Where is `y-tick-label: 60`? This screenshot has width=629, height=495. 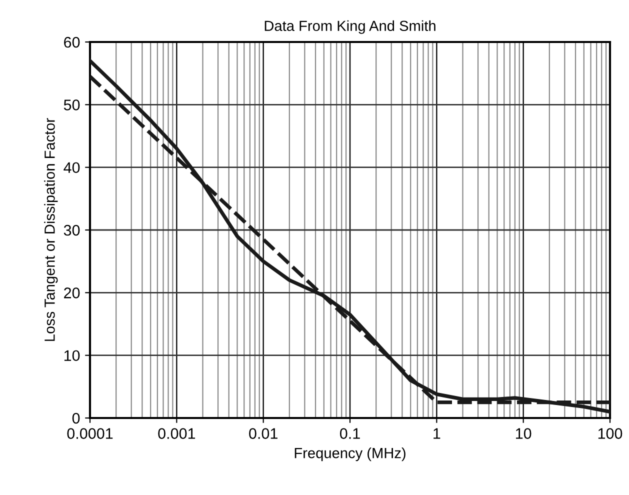
y-tick-label: 60 is located at coordinates (72, 42).